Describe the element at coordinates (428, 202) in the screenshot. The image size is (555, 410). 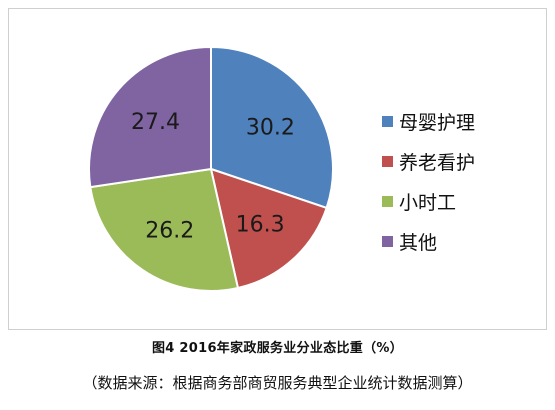
I see `legend-label: 小时工` at that location.